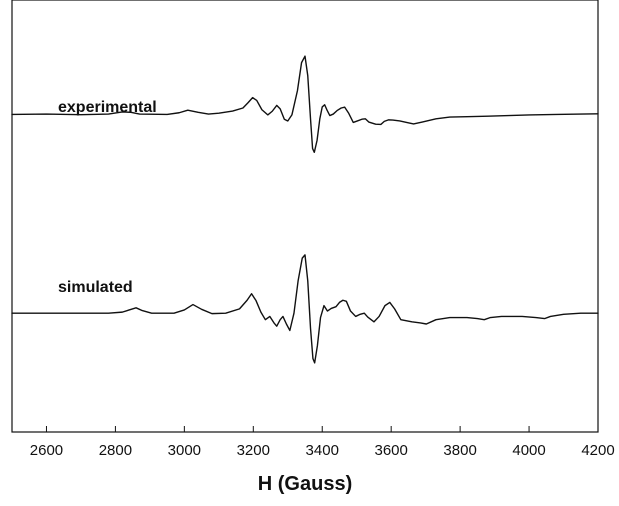 The image size is (619, 506). I want to click on x-axis-title: H (Gauss), so click(305, 484).